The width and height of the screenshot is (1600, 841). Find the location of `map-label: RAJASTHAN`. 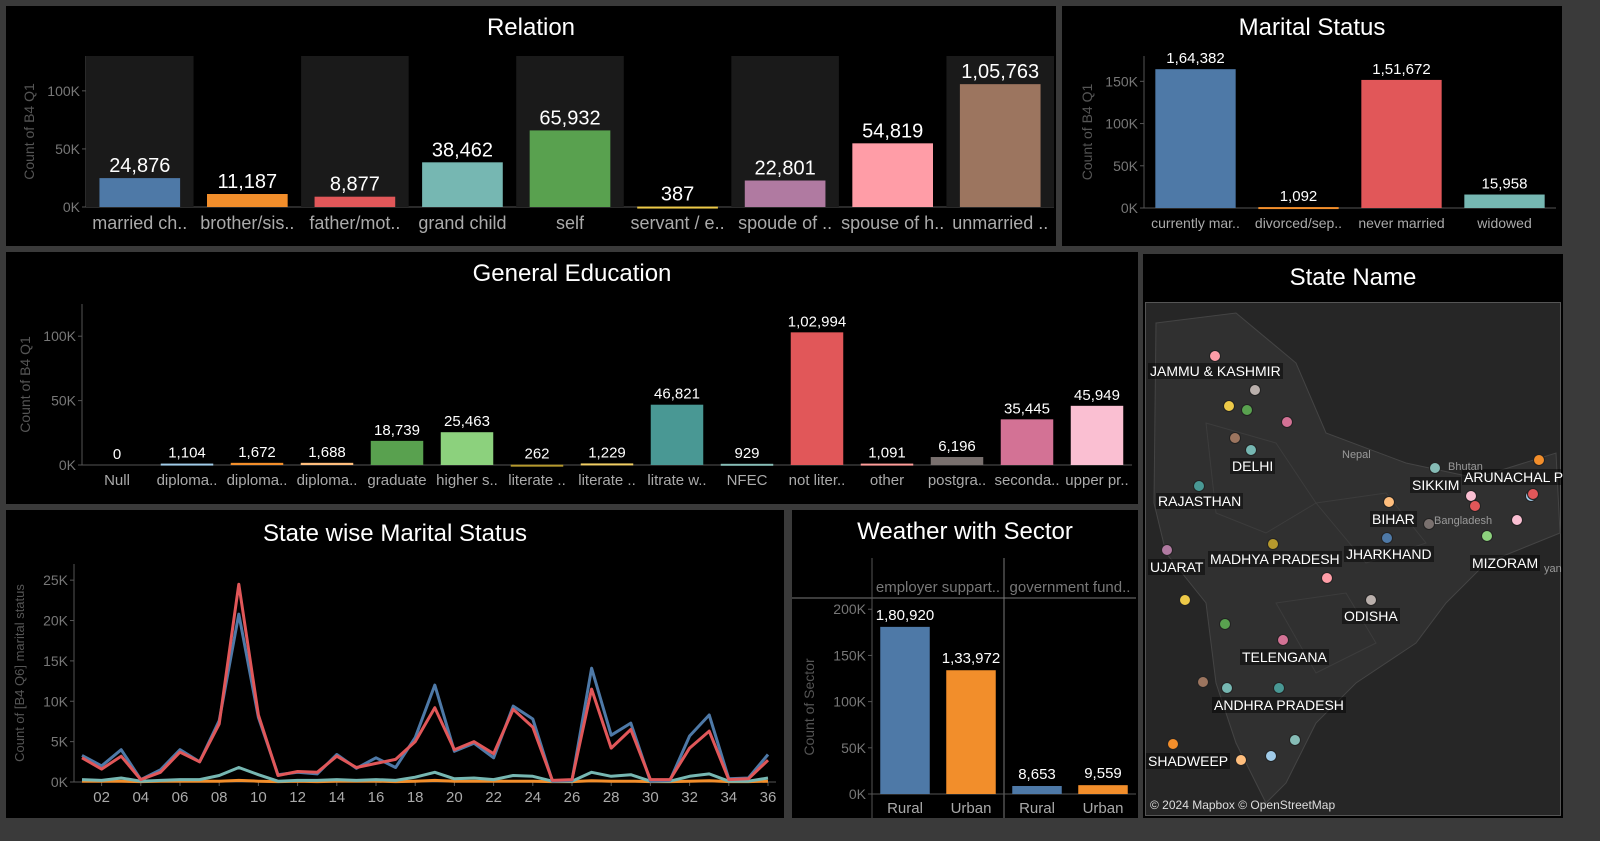

map-label: RAJASTHAN is located at coordinates (1200, 501).